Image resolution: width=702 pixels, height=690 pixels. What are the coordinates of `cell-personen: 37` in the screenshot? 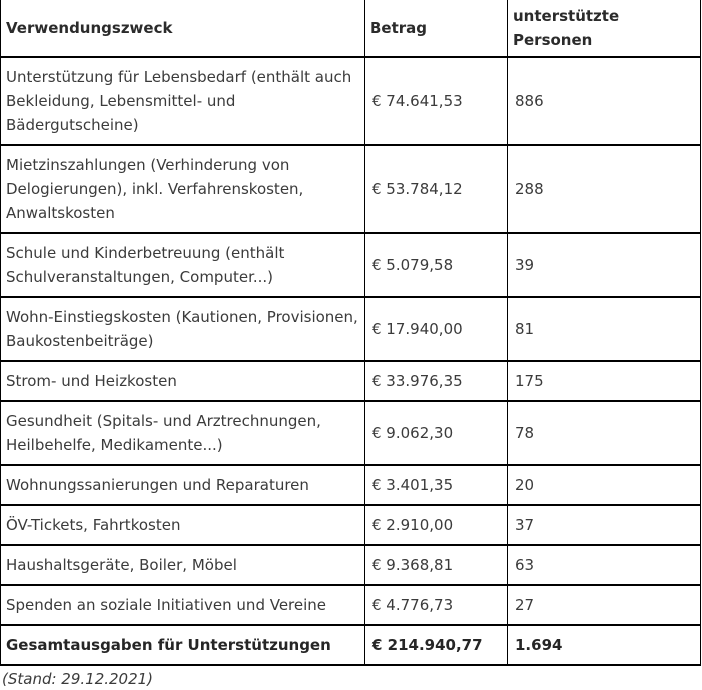 It's located at (604, 525).